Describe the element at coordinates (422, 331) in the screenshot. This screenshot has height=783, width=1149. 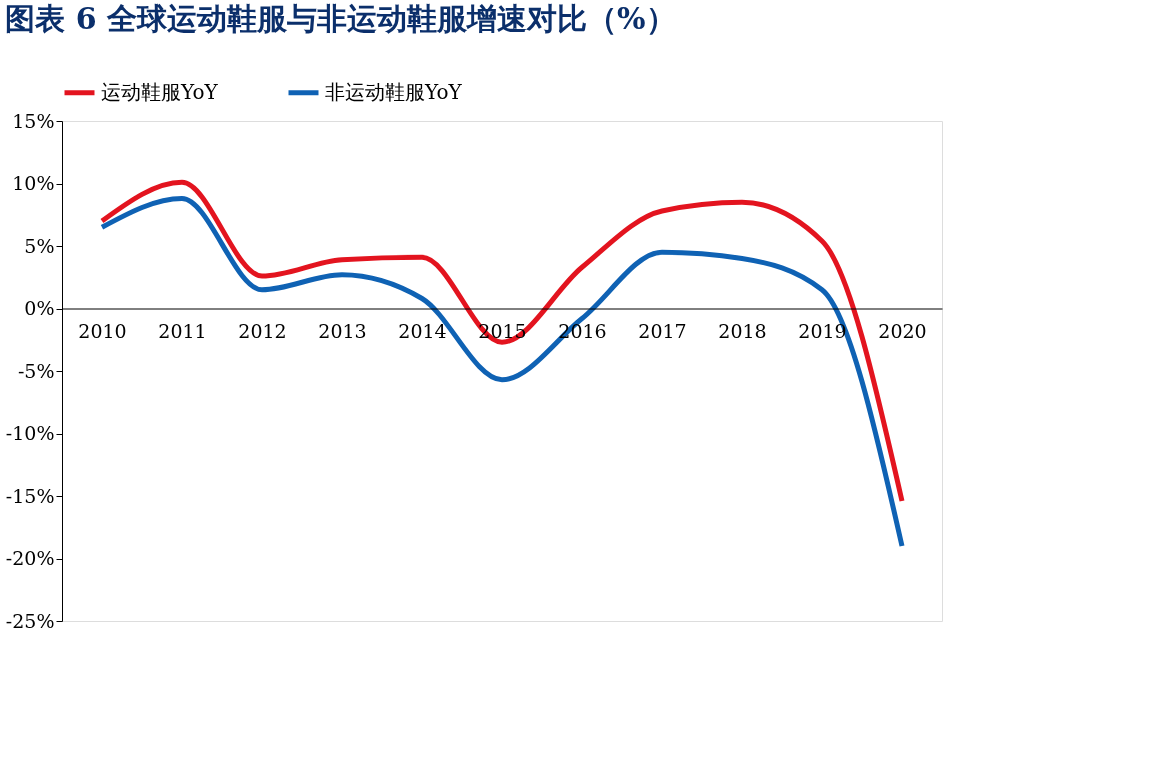
I see `x-tick-label: 2014` at that location.